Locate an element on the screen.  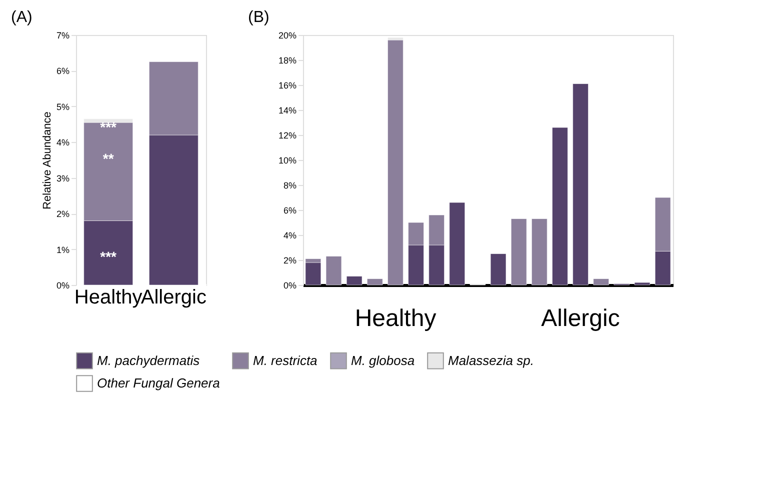
text: Healthy is located at coordinates (395, 318).